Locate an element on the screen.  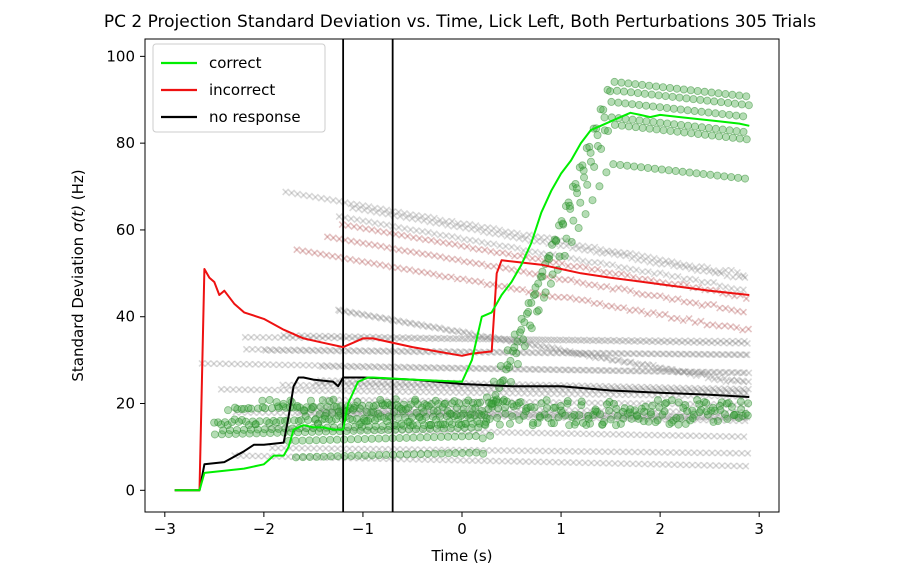
y-axis-title-prefix: Standard Deviation is located at coordinates (78, 307).